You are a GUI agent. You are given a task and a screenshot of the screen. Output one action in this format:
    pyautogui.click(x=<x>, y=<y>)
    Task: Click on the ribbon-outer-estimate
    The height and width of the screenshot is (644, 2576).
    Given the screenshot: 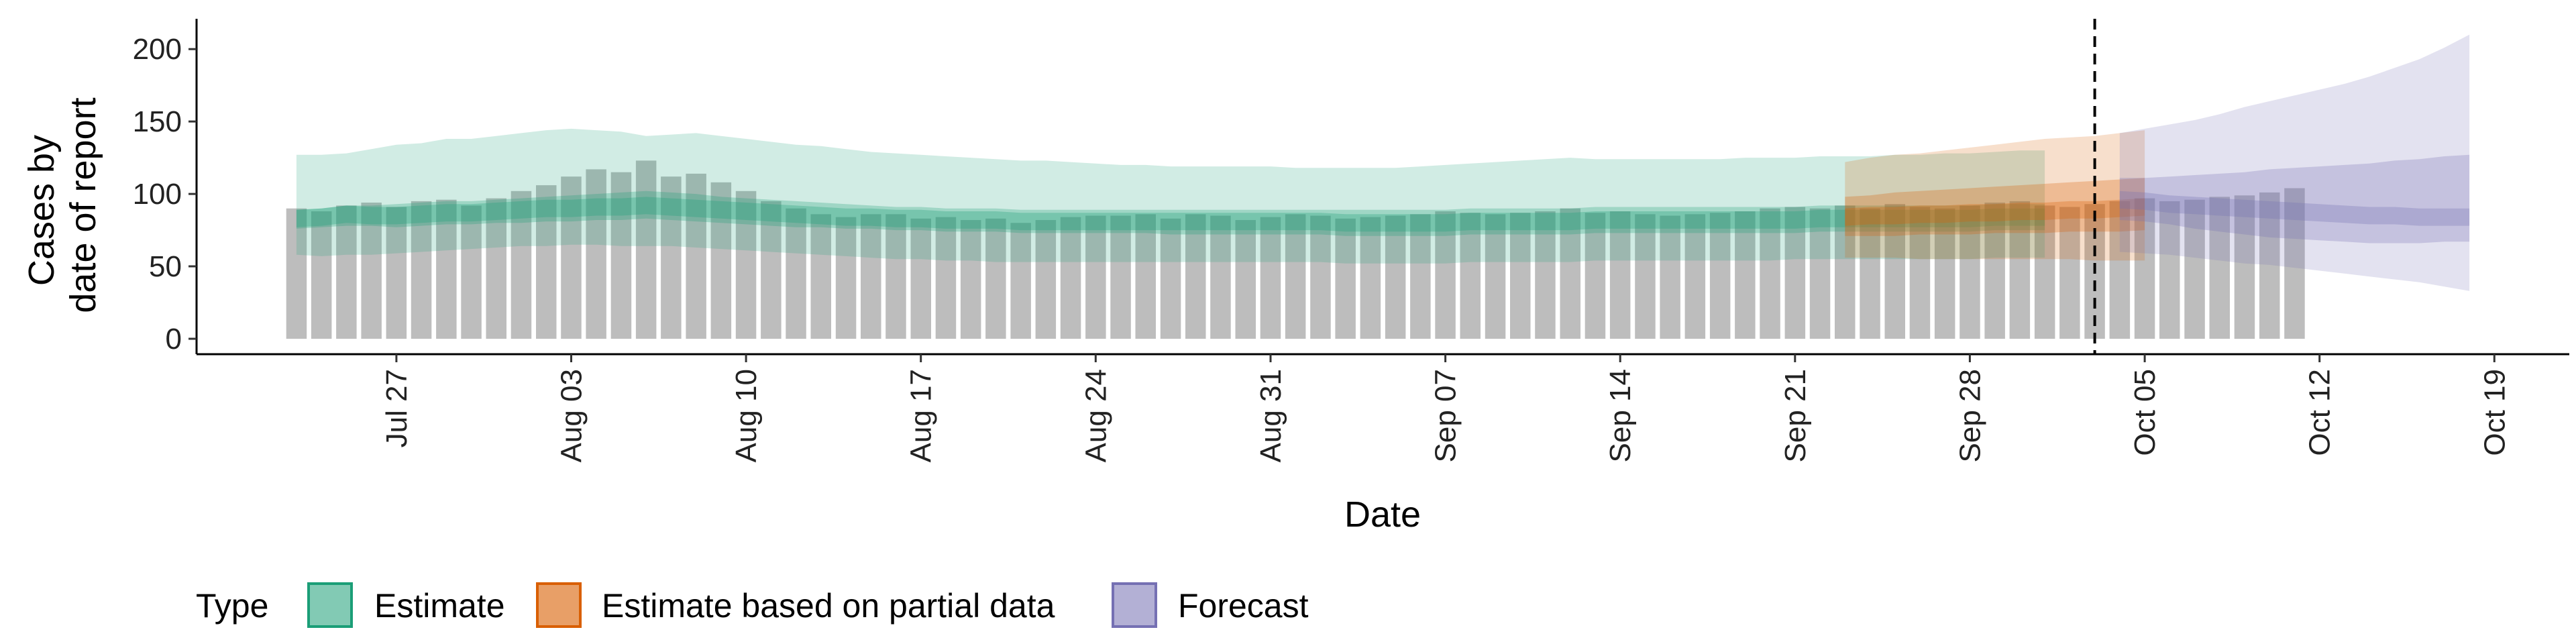 What is the action you would take?
    pyautogui.click(x=1170, y=196)
    